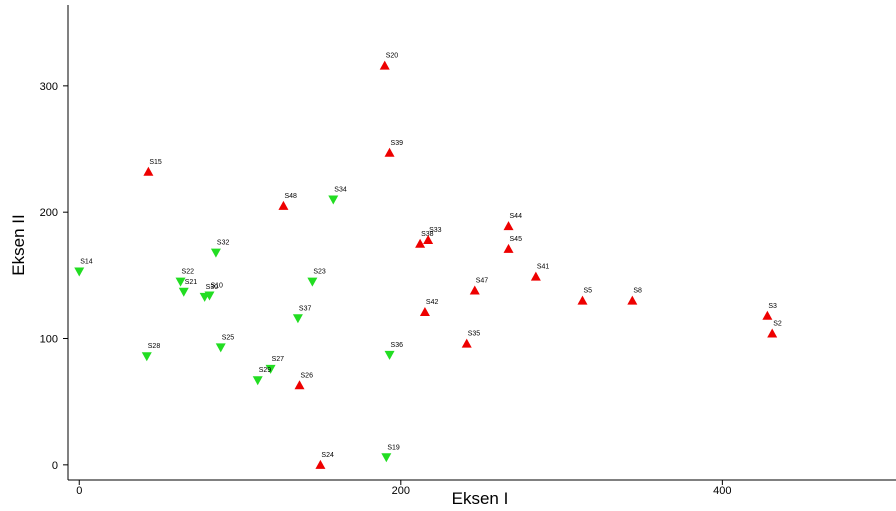  Describe the element at coordinates (637, 291) in the screenshot. I see `point-label: S8` at that location.